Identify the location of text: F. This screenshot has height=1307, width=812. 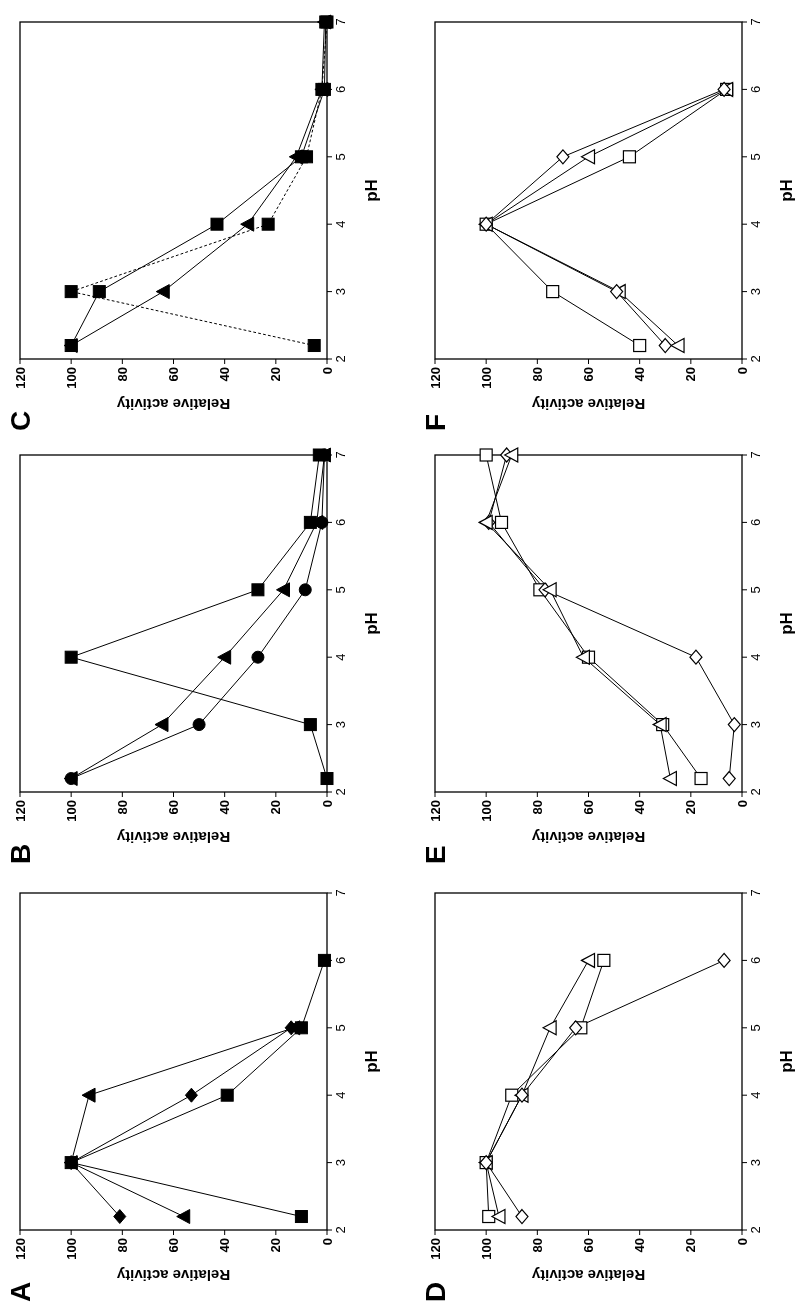
(435, 422).